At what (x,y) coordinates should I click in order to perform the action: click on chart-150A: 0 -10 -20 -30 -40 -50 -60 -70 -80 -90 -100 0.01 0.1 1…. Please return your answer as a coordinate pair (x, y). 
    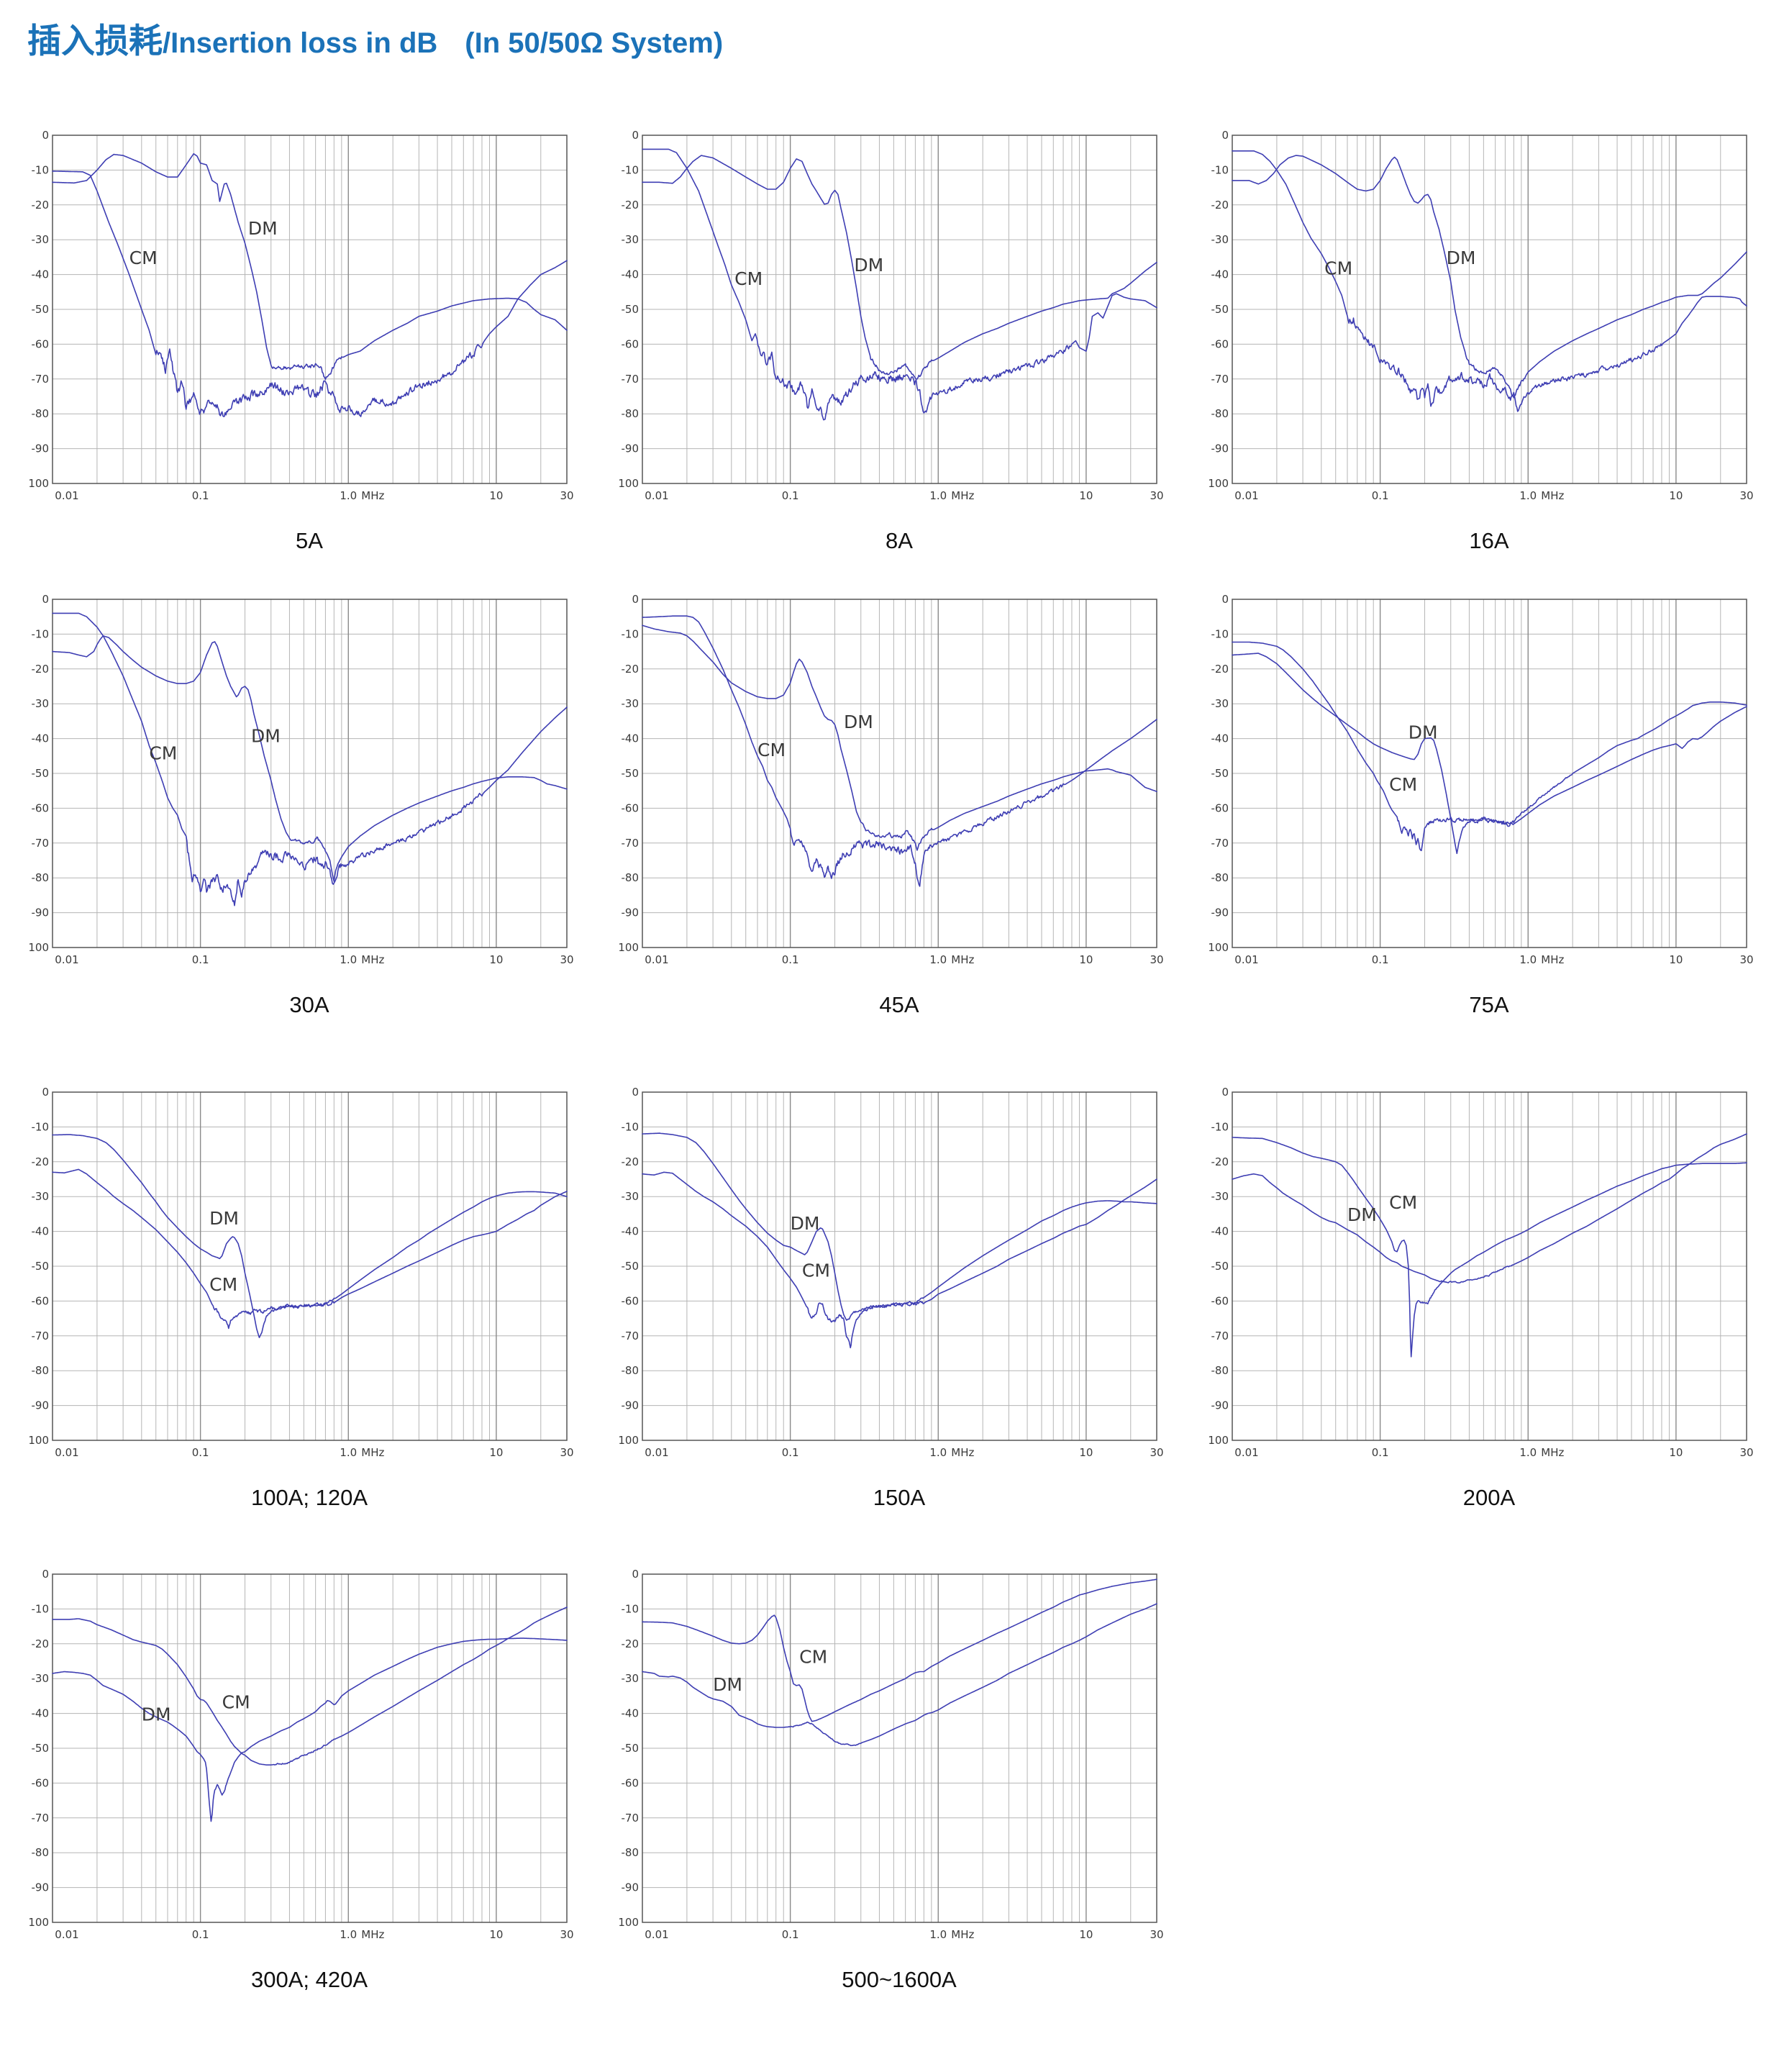
    Looking at the image, I should click on (904, 1295).